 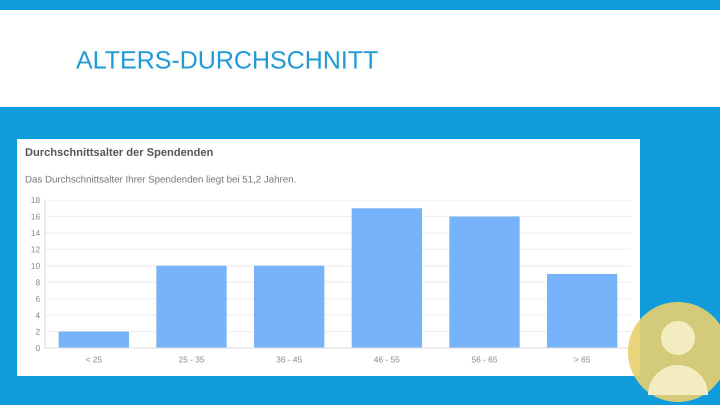 I want to click on chart-subtitle: Durchschnittsalter der Spendenden, so click(x=119, y=153).